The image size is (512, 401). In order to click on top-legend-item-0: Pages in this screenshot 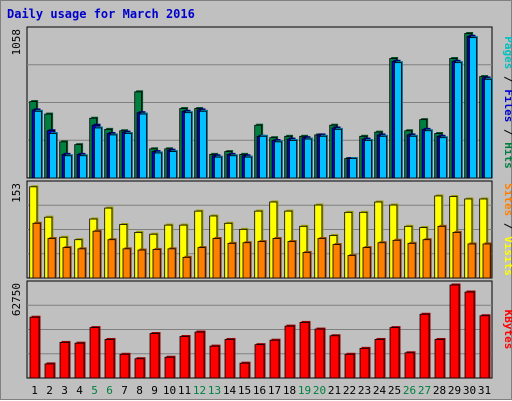, I will do `click(507, 52)`.